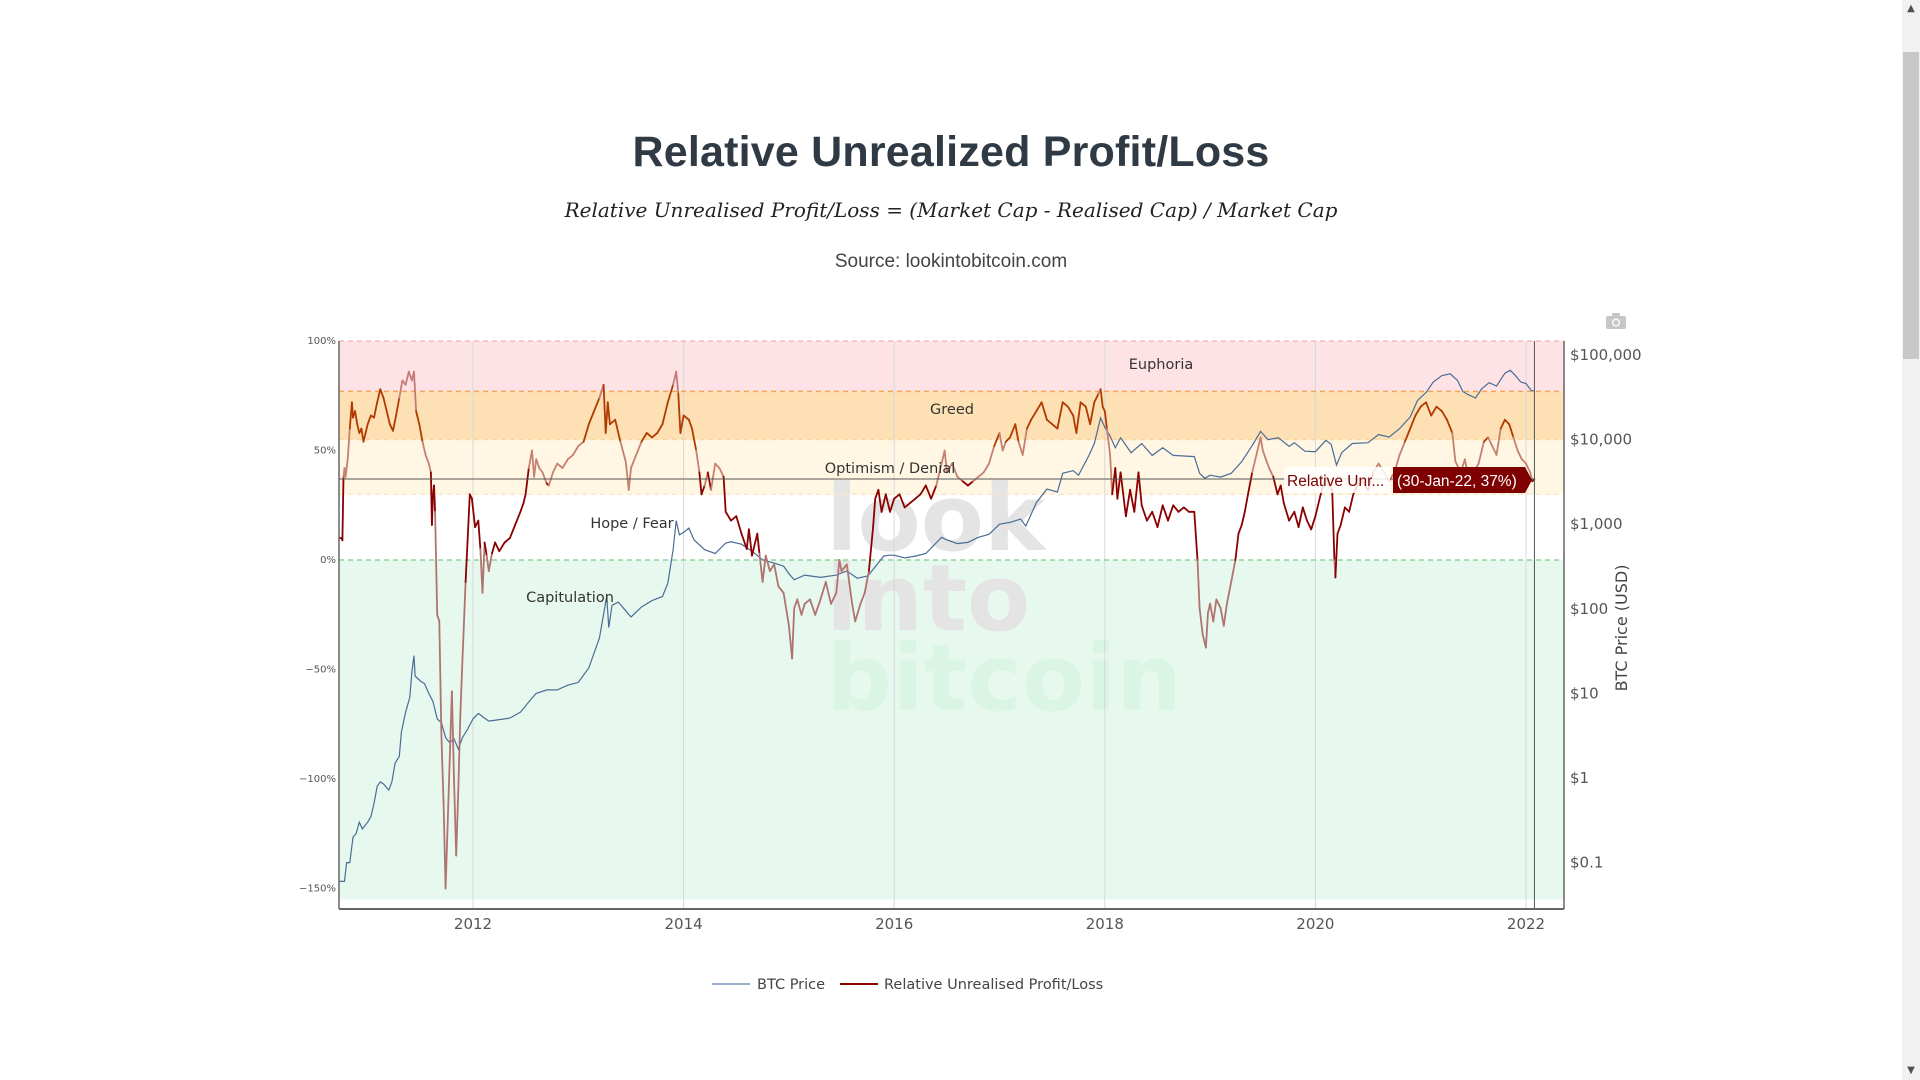 Image resolution: width=1920 pixels, height=1080 pixels. What do you see at coordinates (1911, 1070) in the screenshot?
I see `scroll-down-arrow-icon: ▼` at bounding box center [1911, 1070].